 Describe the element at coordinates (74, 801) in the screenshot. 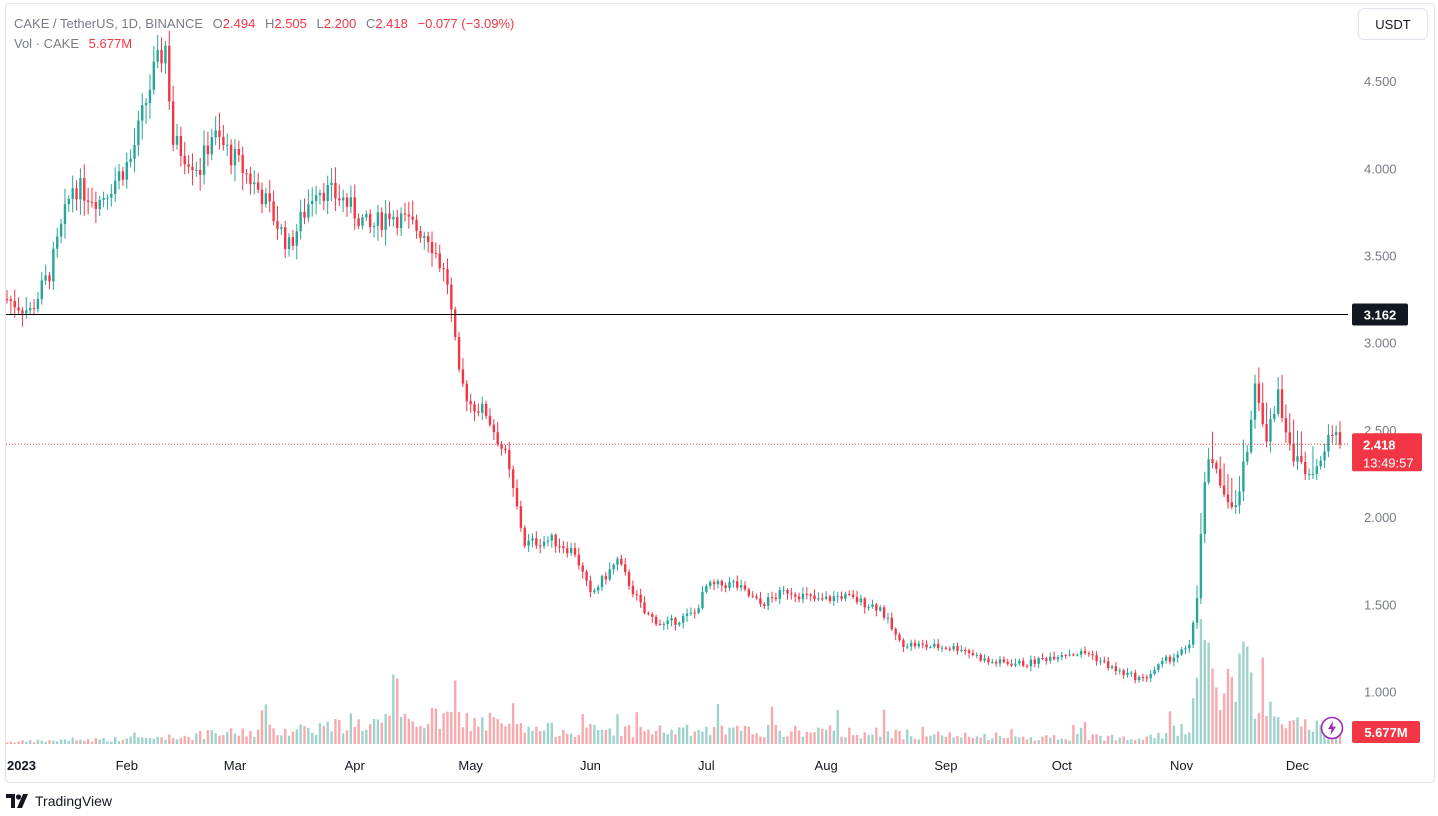

I see `branding-text: TradingView` at that location.